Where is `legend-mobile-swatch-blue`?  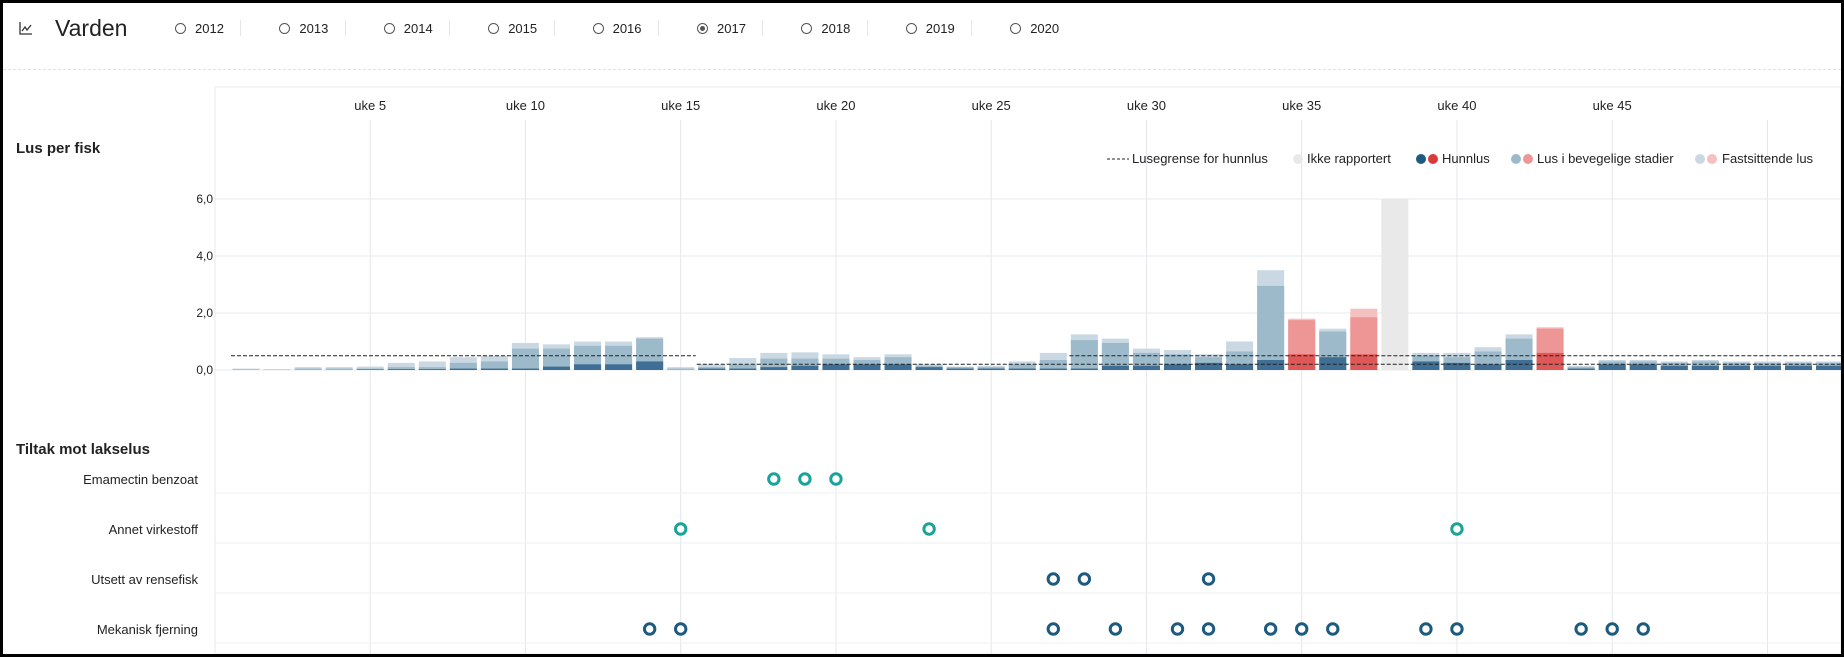
legend-mobile-swatch-blue is located at coordinates (1516, 159).